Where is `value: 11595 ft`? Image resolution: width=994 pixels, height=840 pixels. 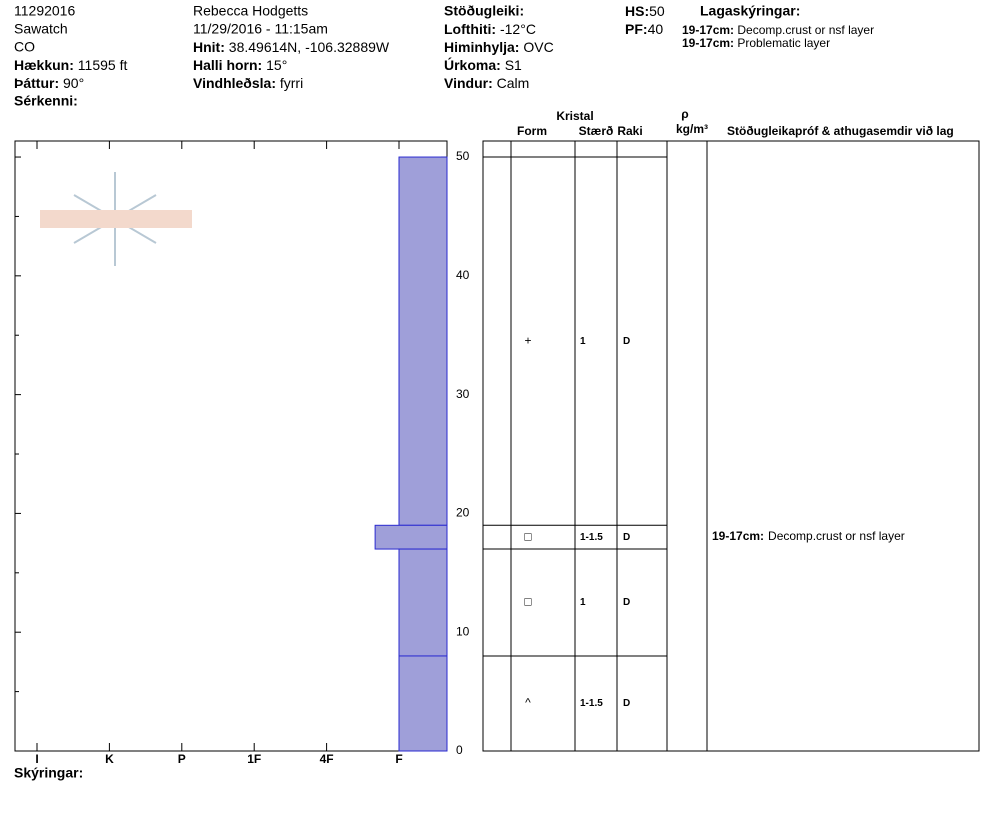 value: 11595 ft is located at coordinates (103, 65).